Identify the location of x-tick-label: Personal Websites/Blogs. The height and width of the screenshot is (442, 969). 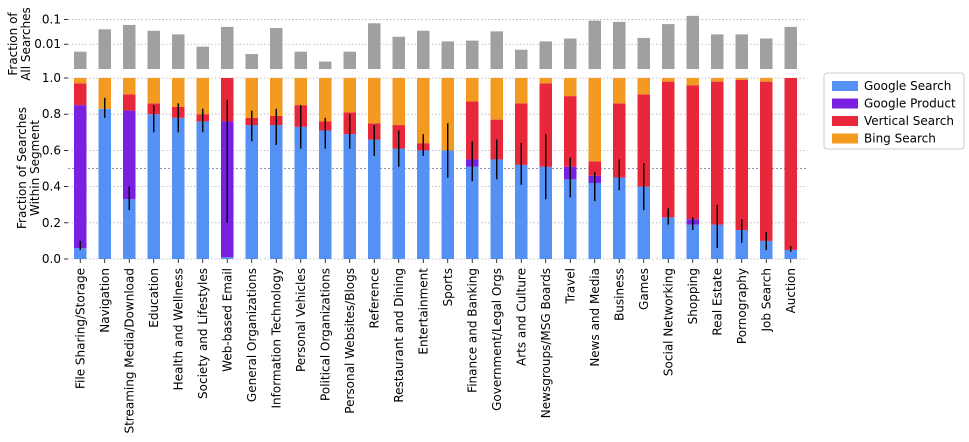
(350, 341).